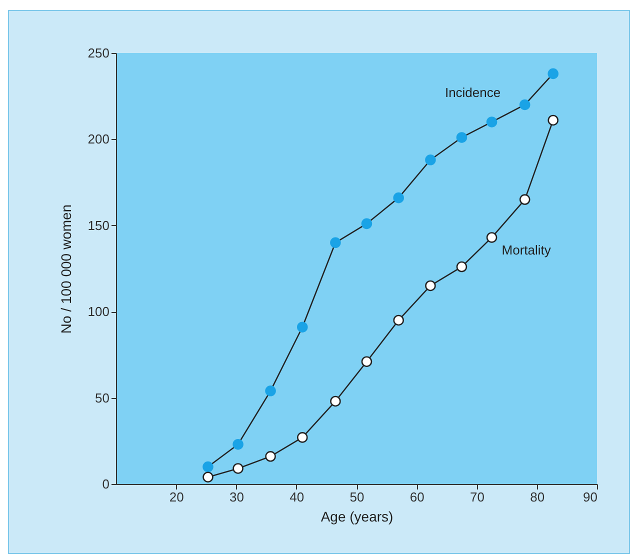  Describe the element at coordinates (357, 516) in the screenshot. I see `x-axis-title: Age (years)` at that location.